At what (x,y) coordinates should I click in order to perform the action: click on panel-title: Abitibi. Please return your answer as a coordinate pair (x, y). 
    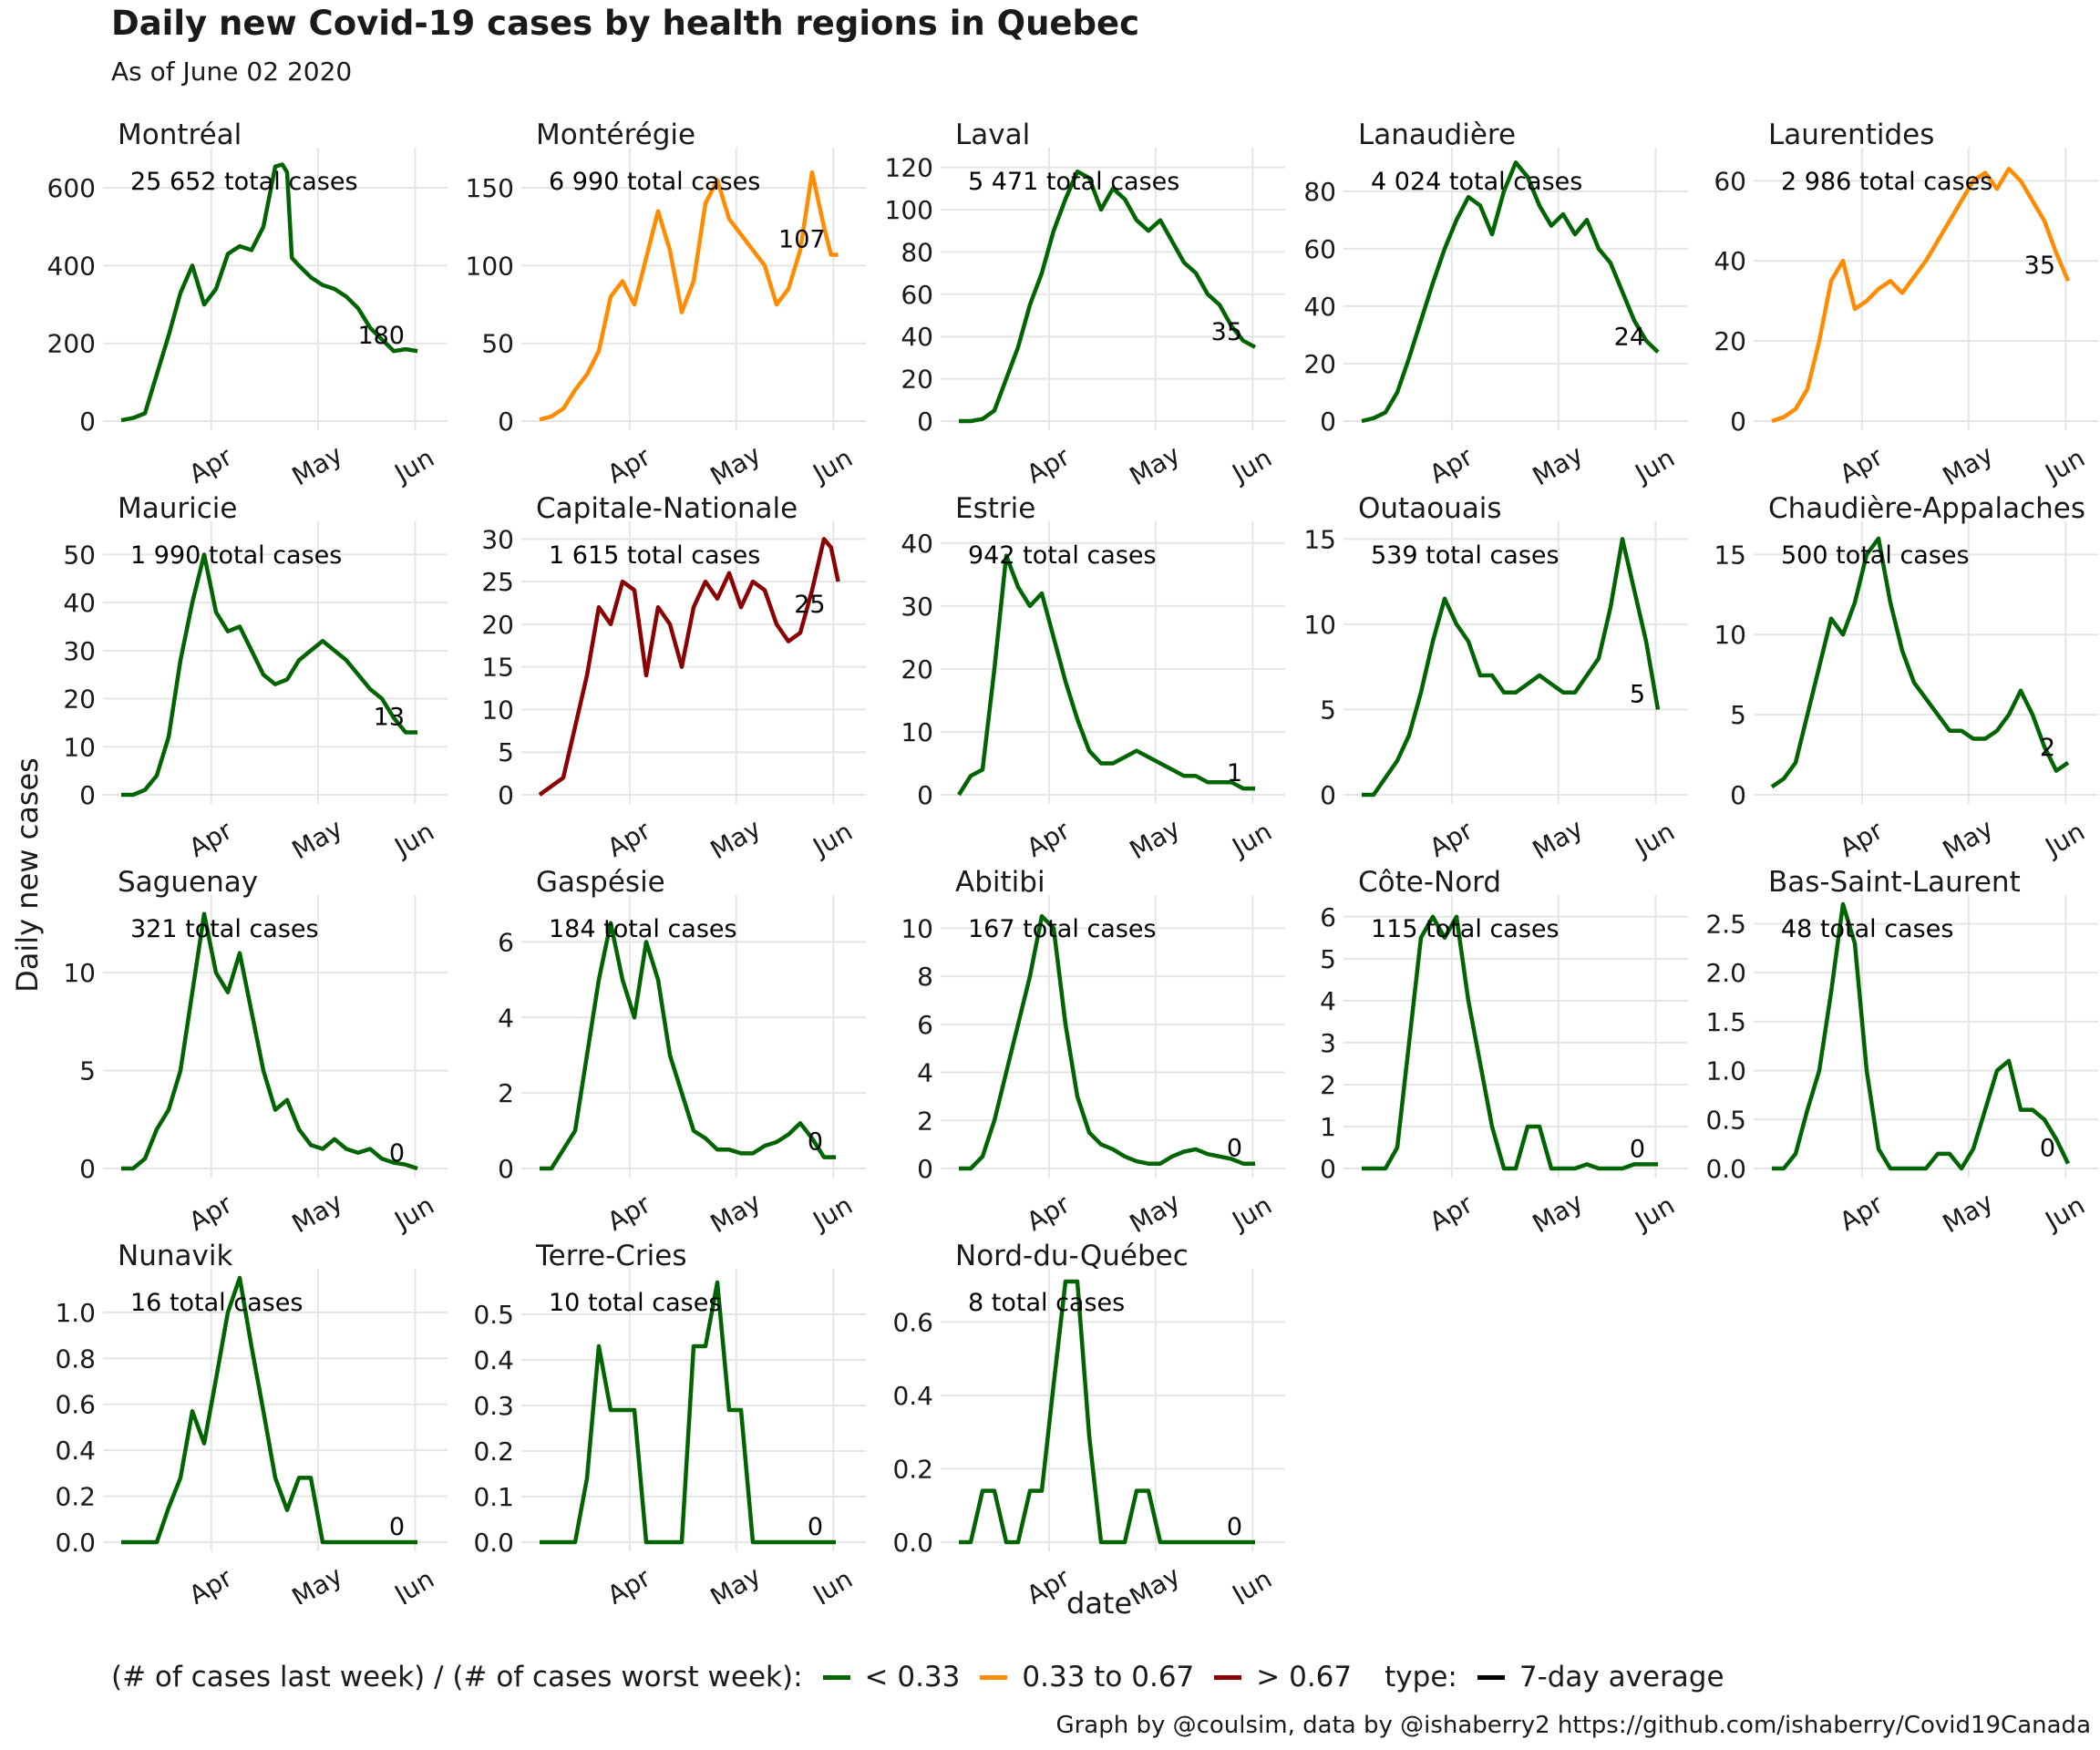
    Looking at the image, I should click on (1000, 883).